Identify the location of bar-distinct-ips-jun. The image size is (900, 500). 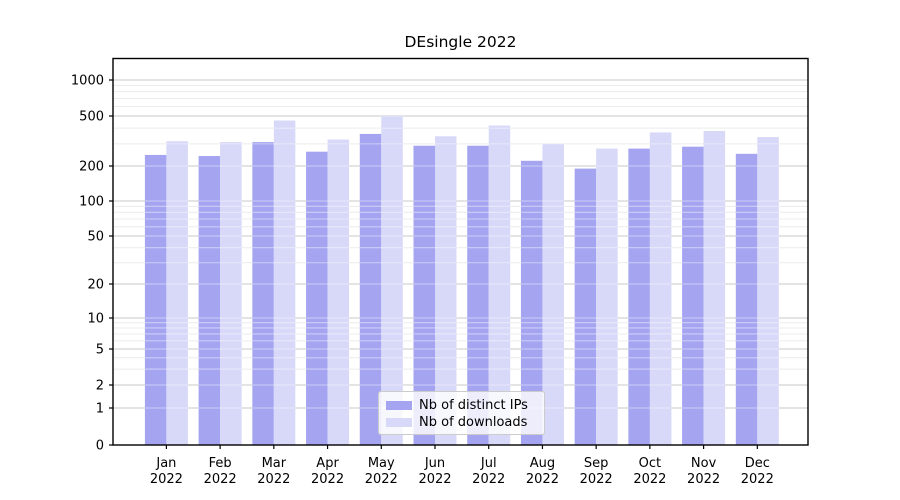
(424, 295).